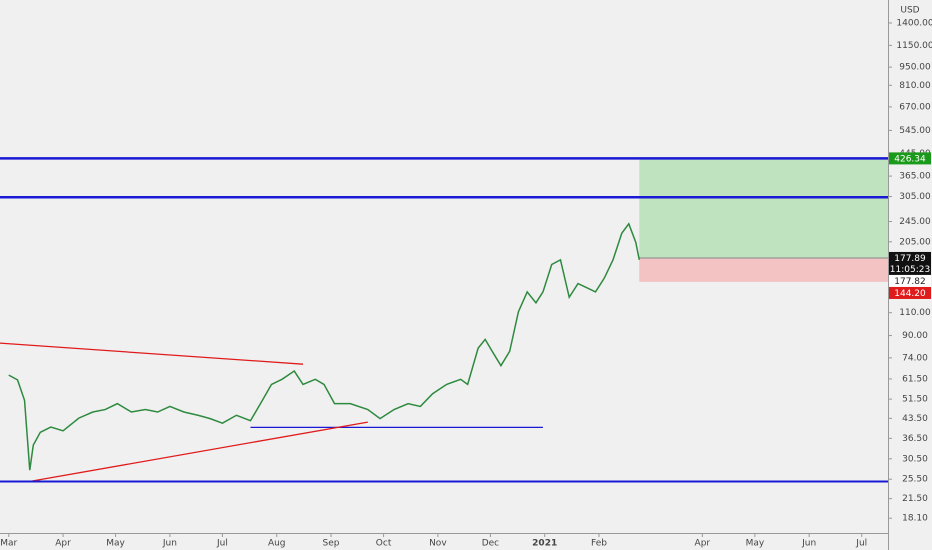 The height and width of the screenshot is (550, 932). I want to click on x-tick-label: Sep, so click(331, 544).